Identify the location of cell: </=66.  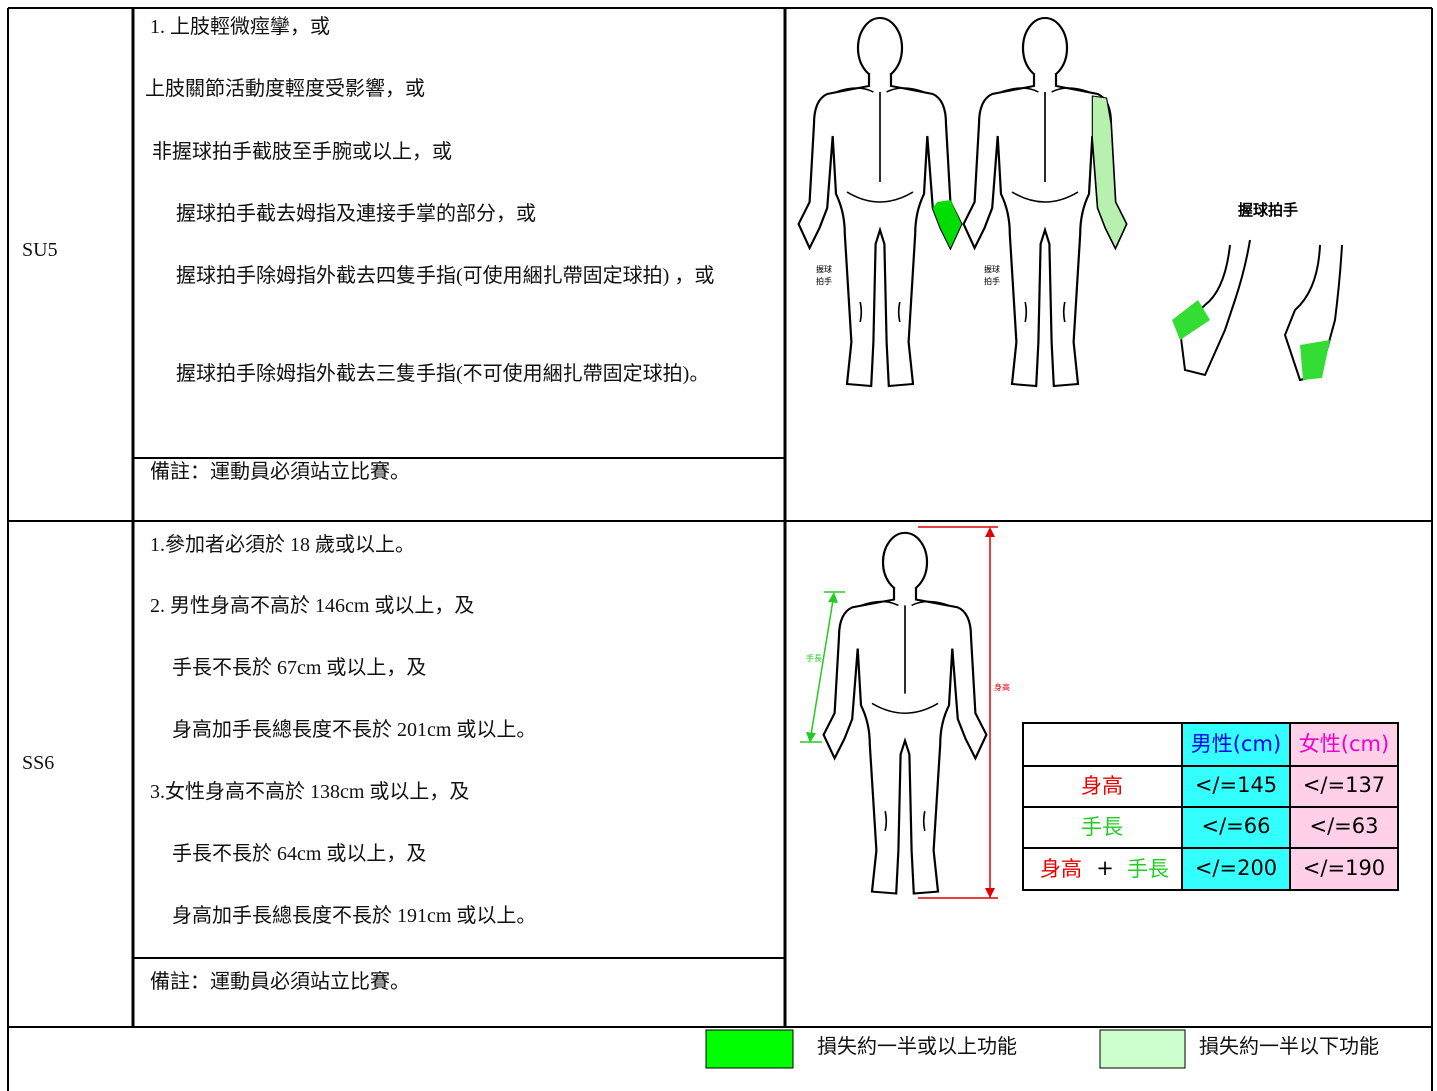
(1236, 826).